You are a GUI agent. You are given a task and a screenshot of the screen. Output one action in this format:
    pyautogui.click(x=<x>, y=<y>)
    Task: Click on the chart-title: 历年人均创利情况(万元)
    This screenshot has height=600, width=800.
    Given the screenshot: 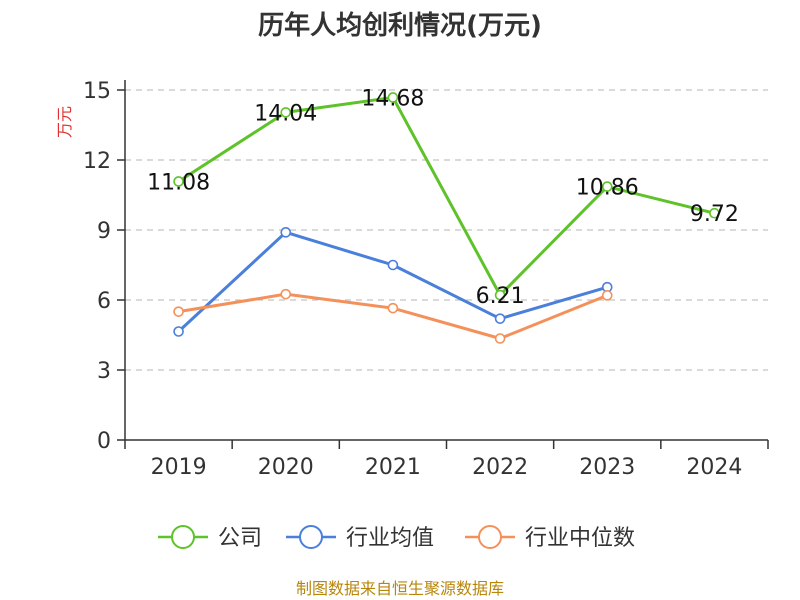 What is the action you would take?
    pyautogui.click(x=400, y=25)
    